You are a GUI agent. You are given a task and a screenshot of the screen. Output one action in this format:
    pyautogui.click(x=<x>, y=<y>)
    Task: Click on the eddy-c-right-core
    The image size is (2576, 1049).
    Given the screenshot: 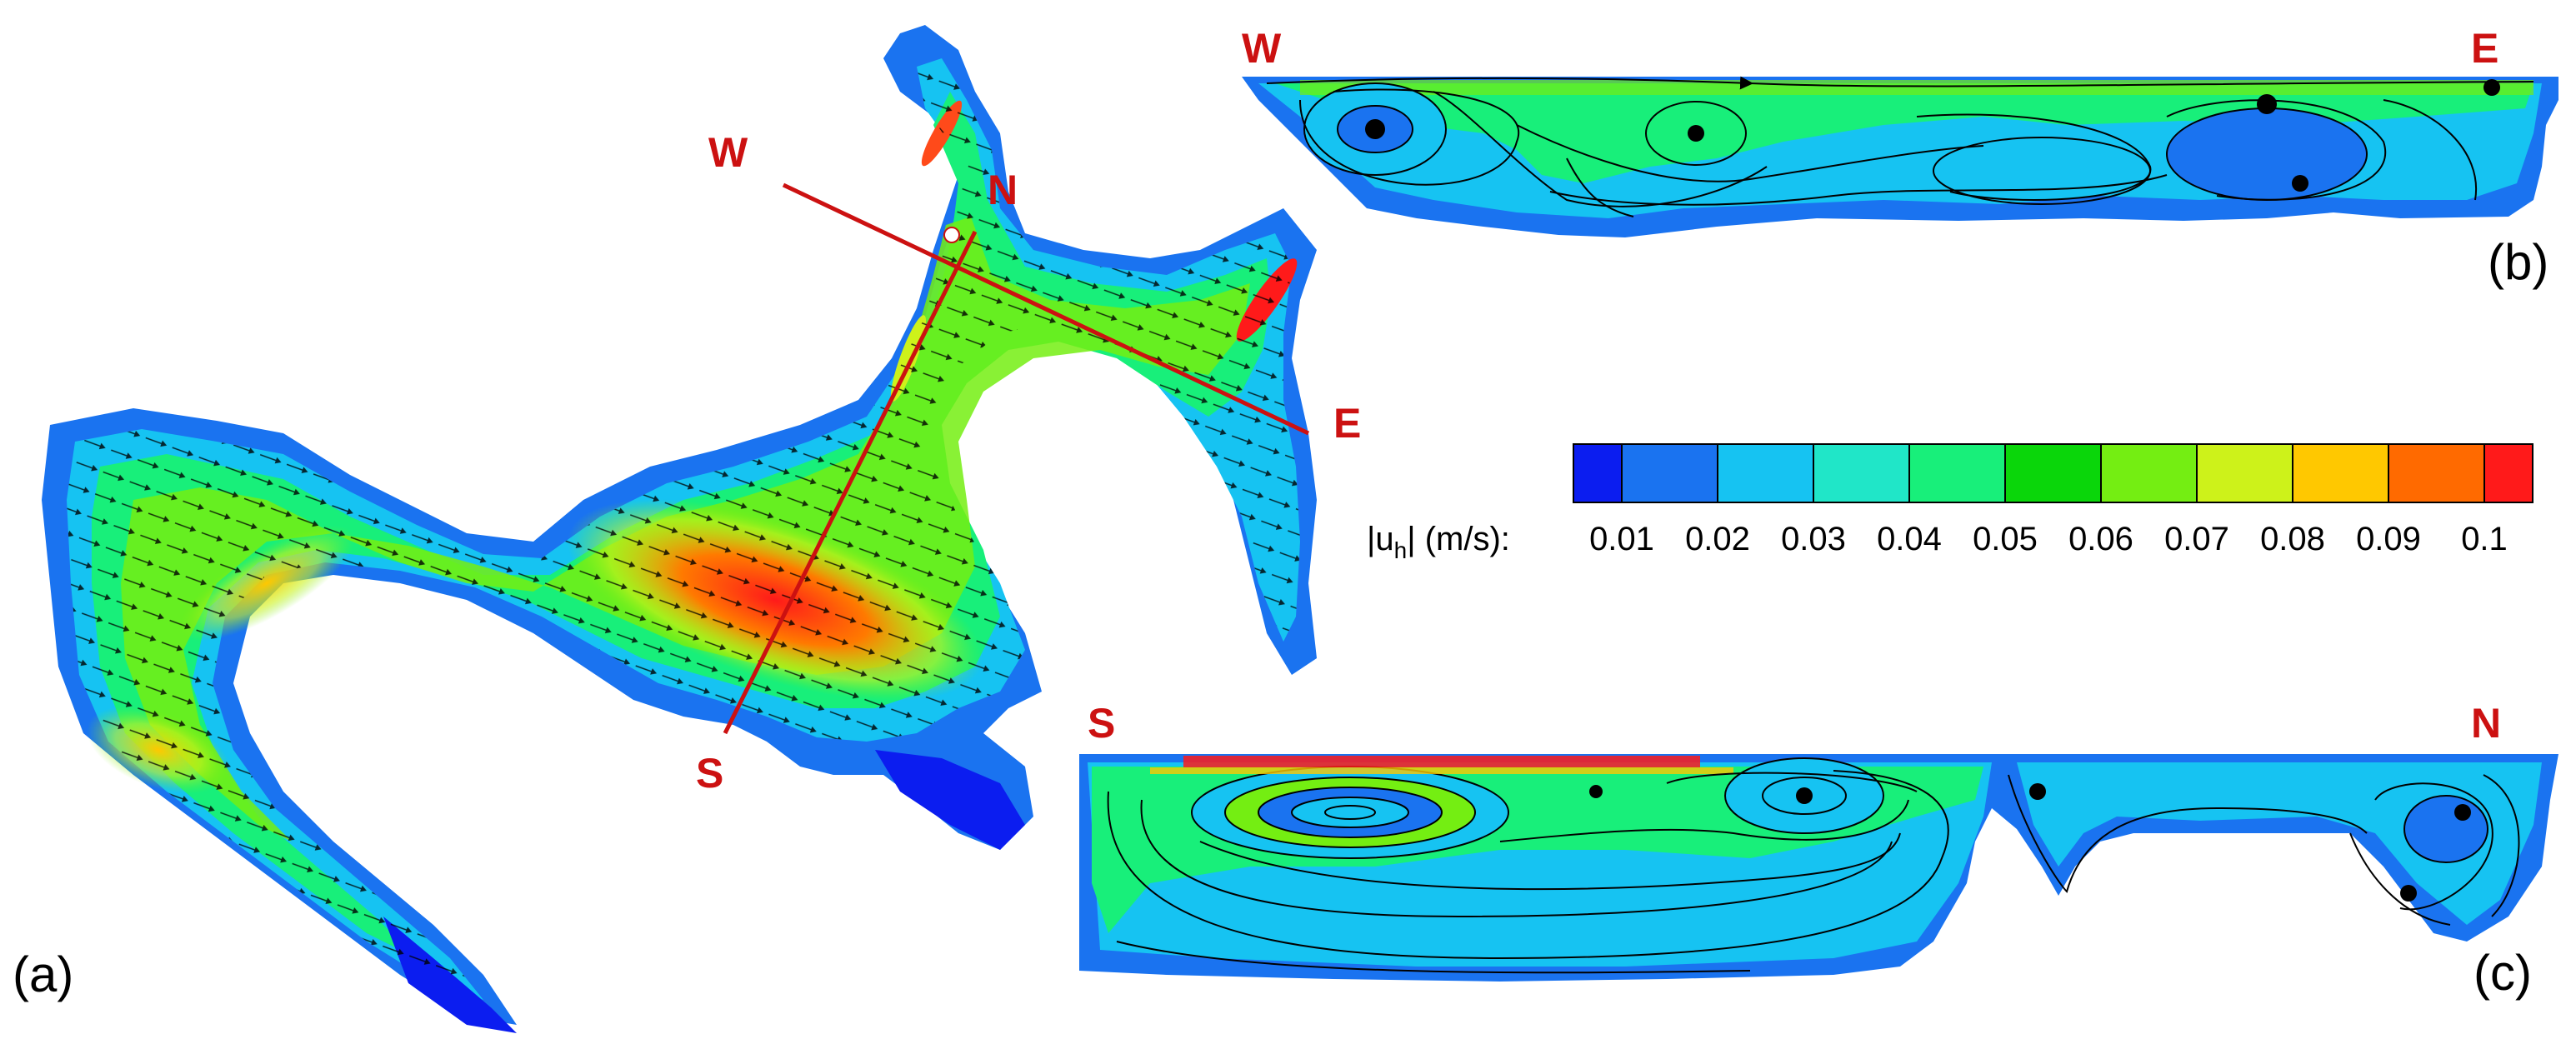 What is the action you would take?
    pyautogui.click(x=2462, y=812)
    